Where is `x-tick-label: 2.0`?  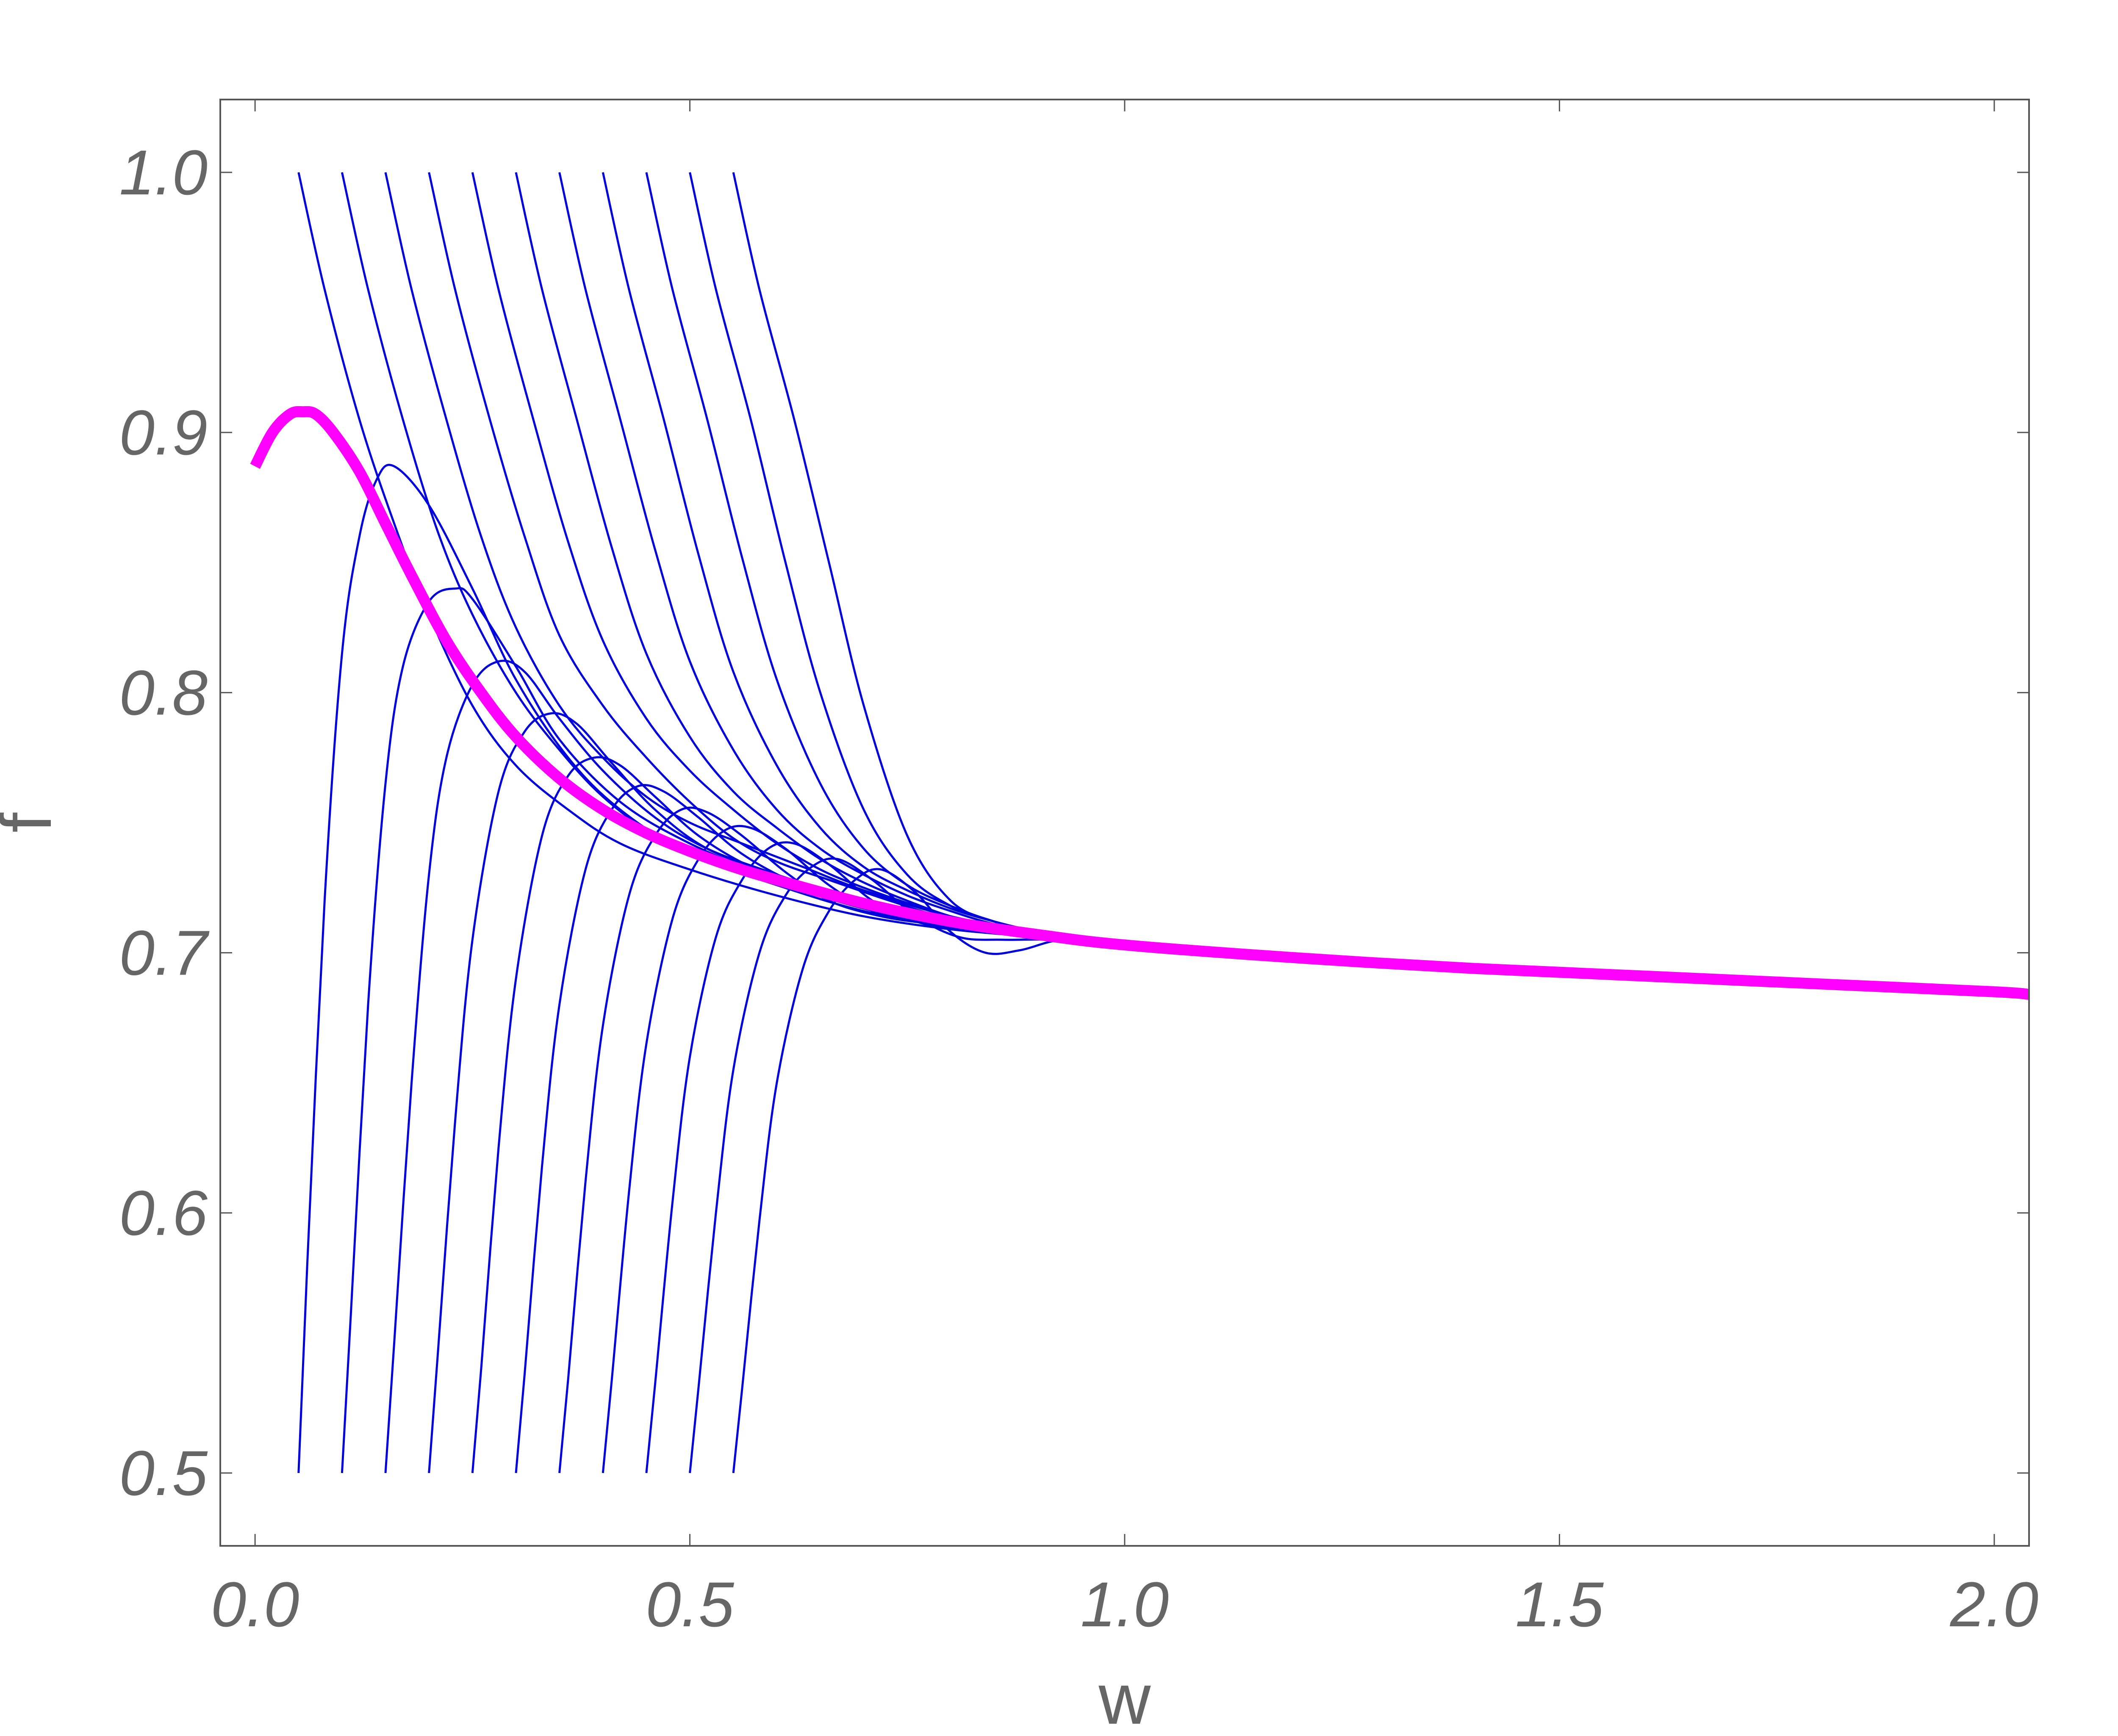 x-tick-label: 2.0 is located at coordinates (1994, 1604).